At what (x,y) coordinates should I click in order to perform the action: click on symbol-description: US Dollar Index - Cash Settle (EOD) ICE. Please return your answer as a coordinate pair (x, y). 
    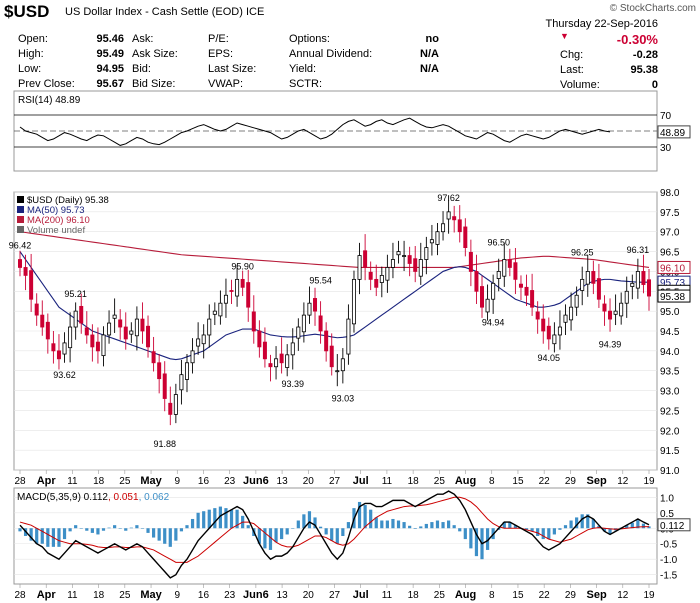
    Looking at the image, I should click on (165, 12).